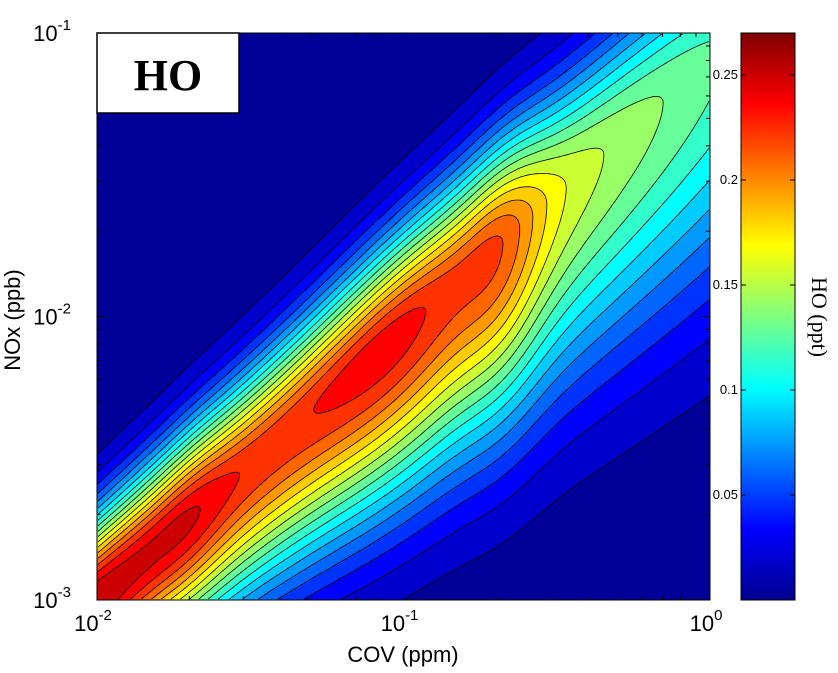 This screenshot has height=673, width=838. What do you see at coordinates (93, 621) in the screenshot?
I see `x-tick-label: 10⁻²` at bounding box center [93, 621].